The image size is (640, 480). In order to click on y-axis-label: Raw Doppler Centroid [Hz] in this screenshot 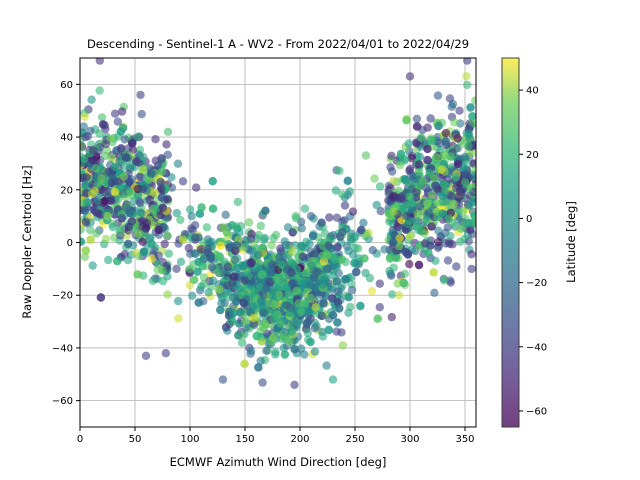, I will do `click(27, 241)`.